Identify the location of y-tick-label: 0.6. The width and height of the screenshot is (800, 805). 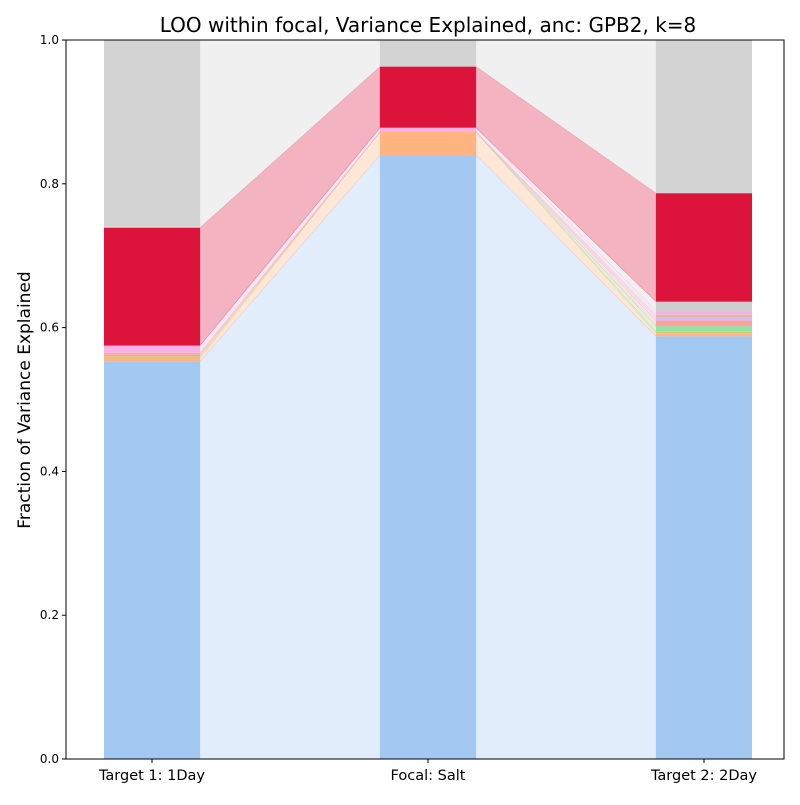
(49, 328).